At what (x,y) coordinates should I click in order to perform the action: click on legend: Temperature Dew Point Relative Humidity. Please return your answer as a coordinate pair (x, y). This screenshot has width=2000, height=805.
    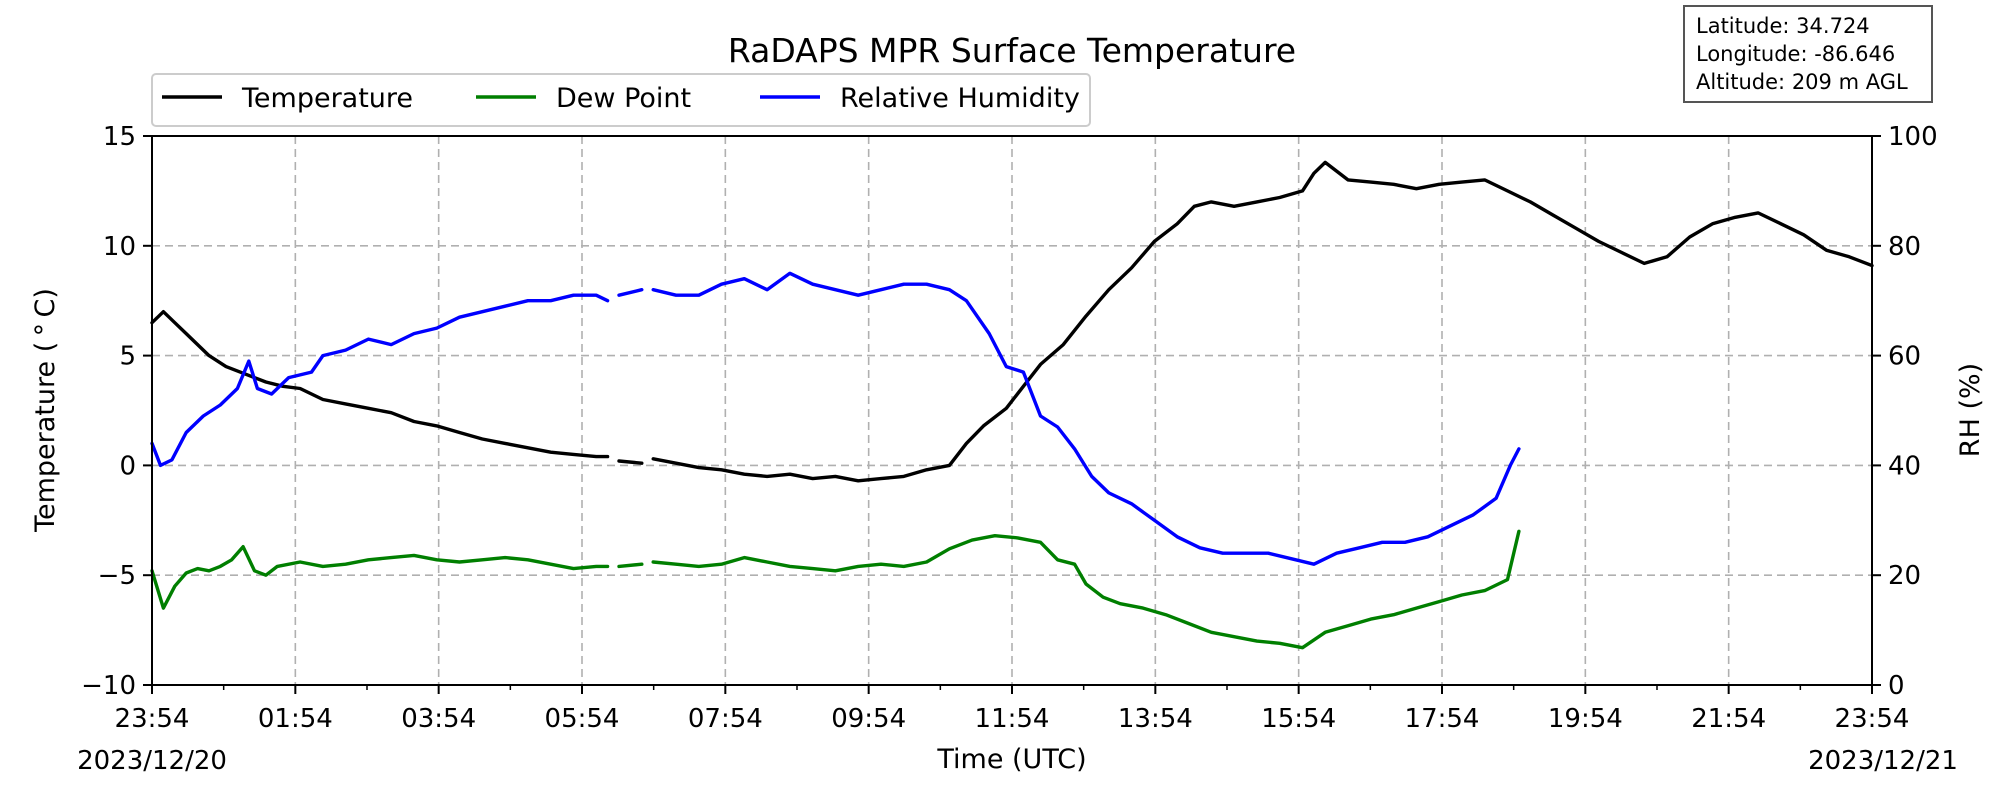
    Looking at the image, I should click on (621, 100).